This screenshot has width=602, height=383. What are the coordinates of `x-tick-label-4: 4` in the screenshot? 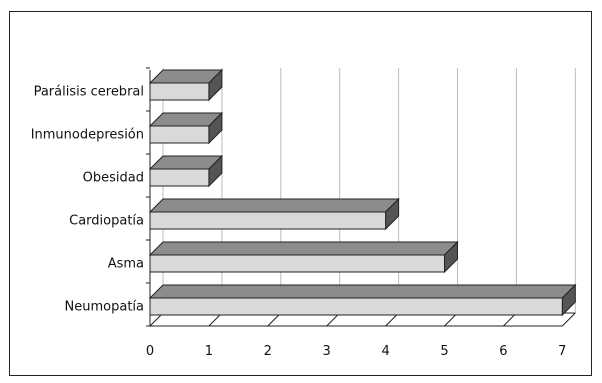 It's located at (385, 351).